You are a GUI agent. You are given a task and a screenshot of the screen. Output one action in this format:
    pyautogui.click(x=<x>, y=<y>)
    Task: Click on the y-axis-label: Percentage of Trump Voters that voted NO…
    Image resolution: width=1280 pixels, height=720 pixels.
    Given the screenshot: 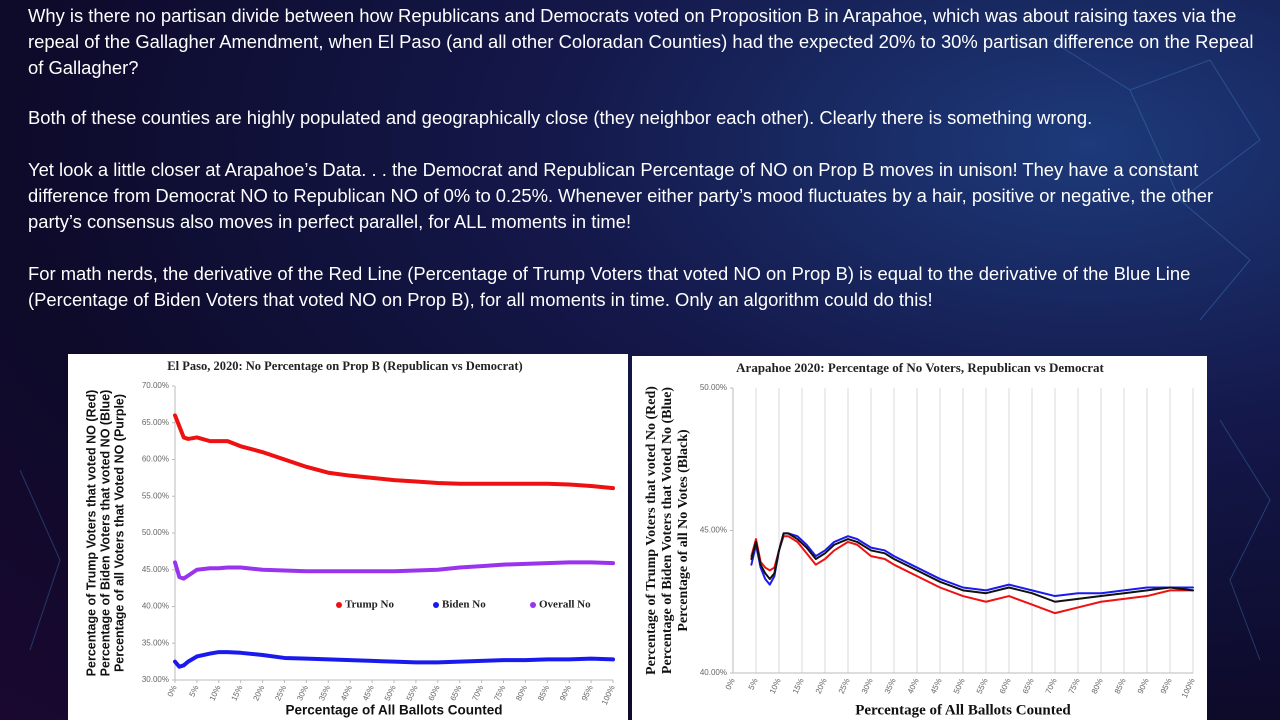 What is the action you would take?
    pyautogui.click(x=91, y=533)
    